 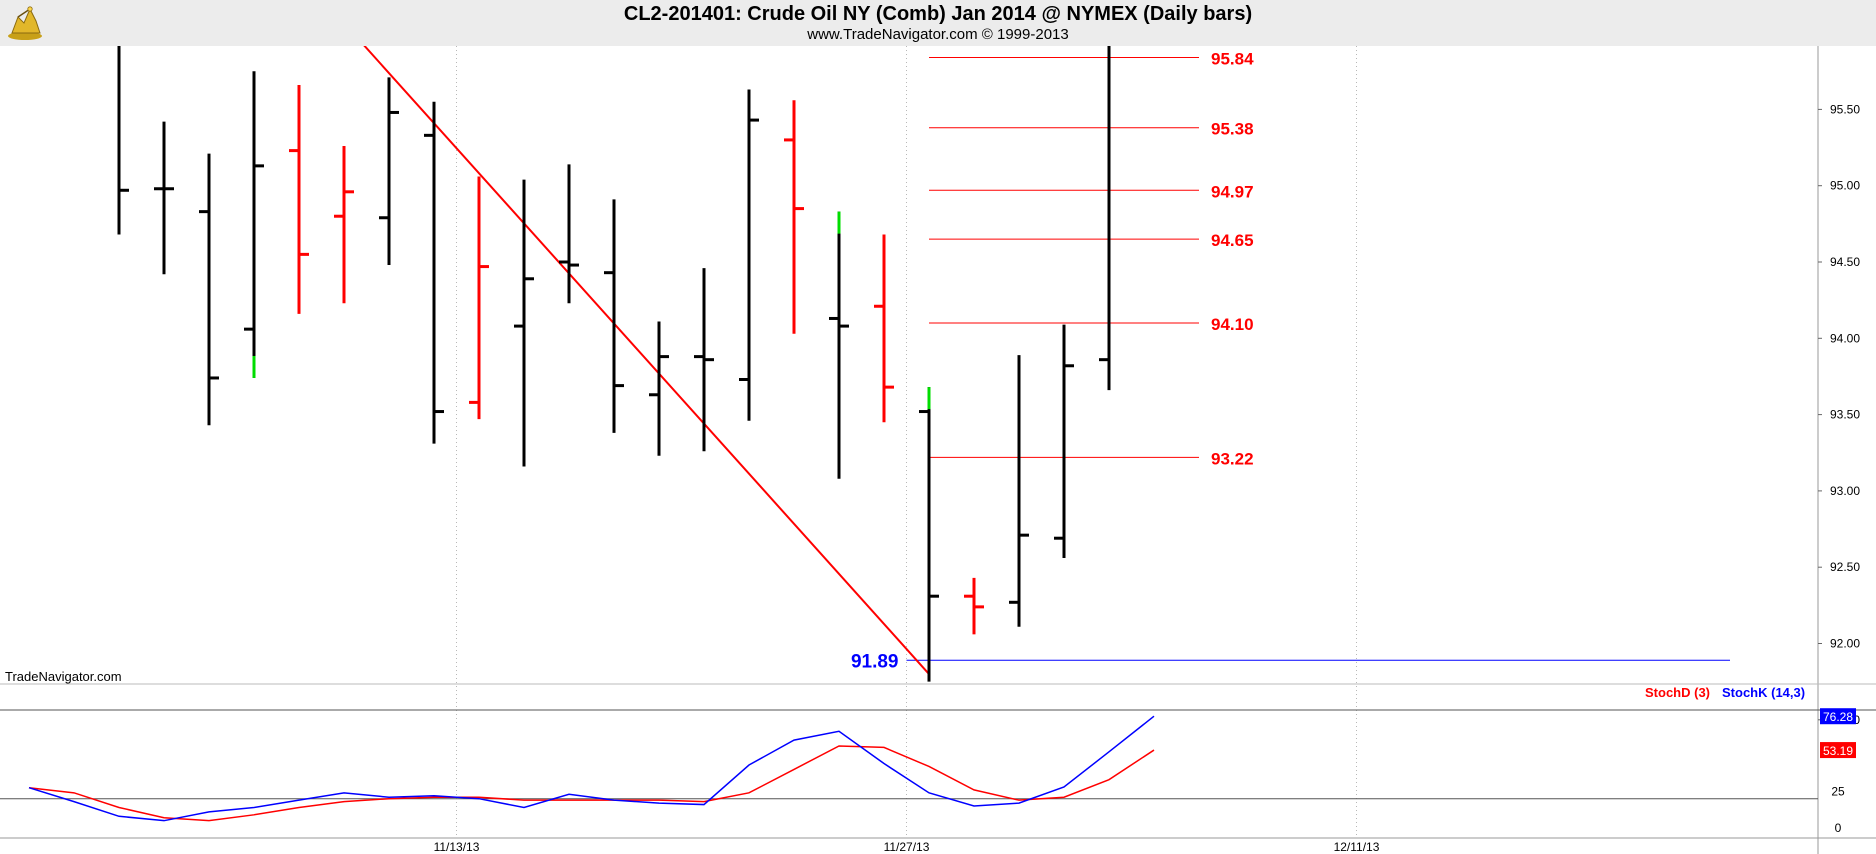 What do you see at coordinates (63, 676) in the screenshot?
I see `watermark-label: TradeNavigator.com` at bounding box center [63, 676].